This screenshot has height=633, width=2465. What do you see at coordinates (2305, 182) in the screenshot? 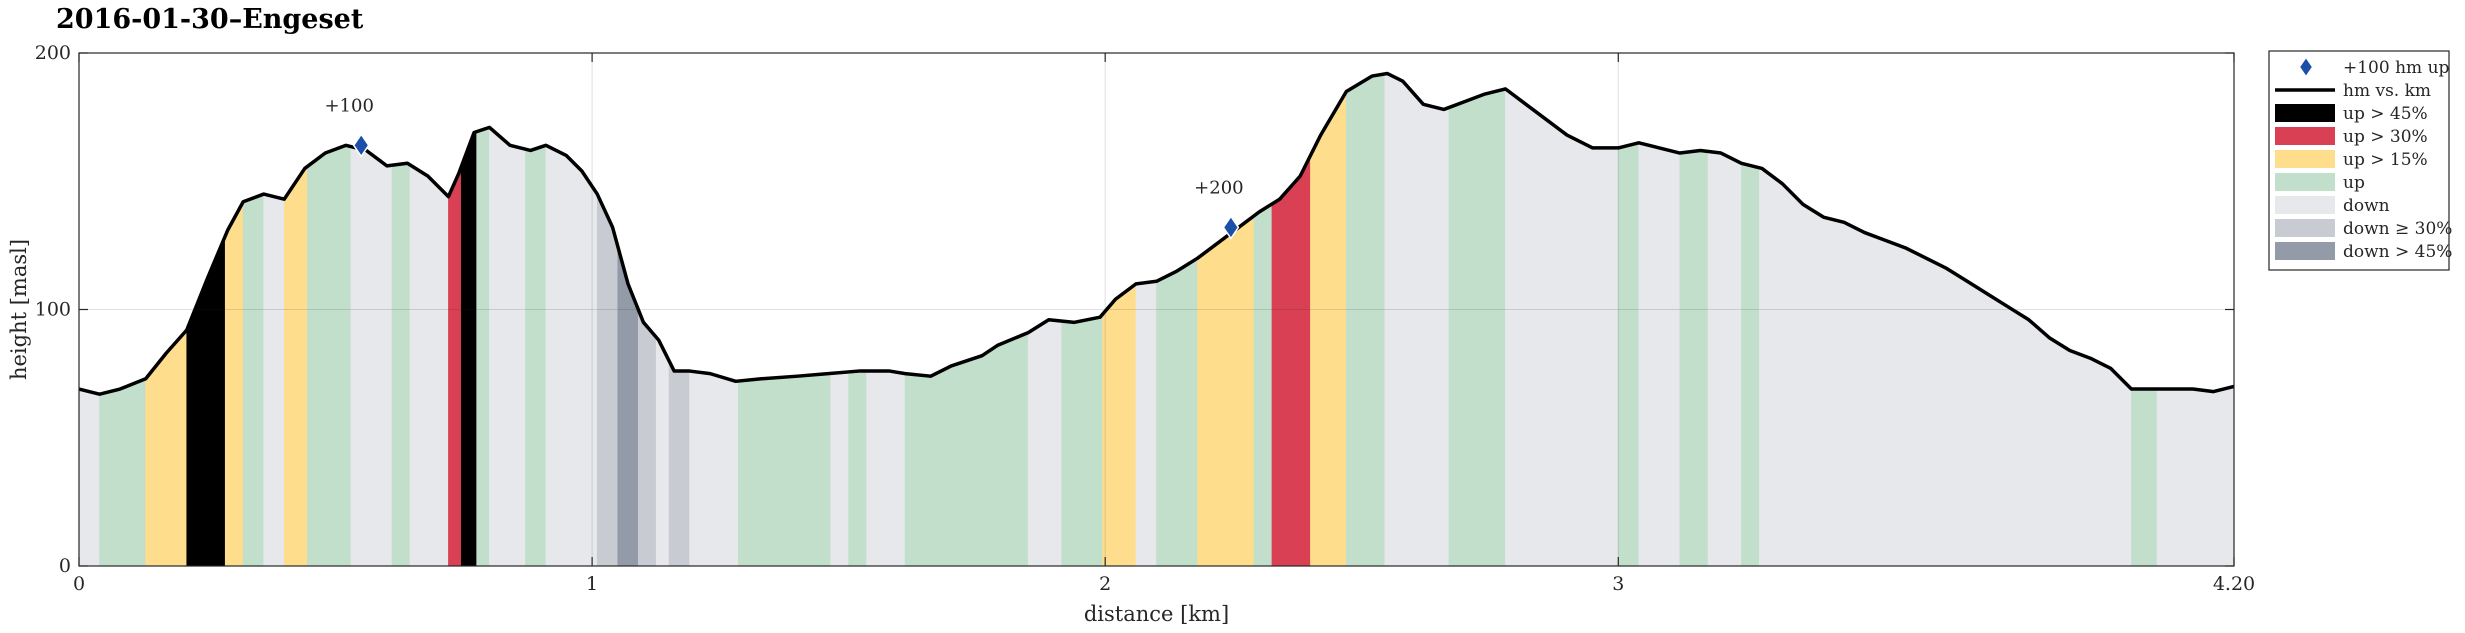
I see `legend-up-swatch` at bounding box center [2305, 182].